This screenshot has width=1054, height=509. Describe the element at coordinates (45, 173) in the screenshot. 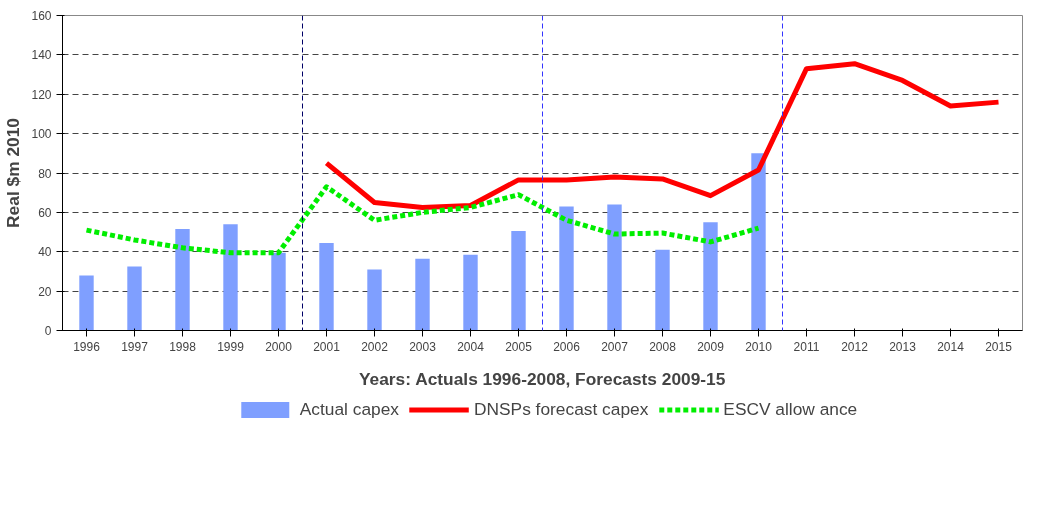

I see `y-tick-label: 80` at that location.